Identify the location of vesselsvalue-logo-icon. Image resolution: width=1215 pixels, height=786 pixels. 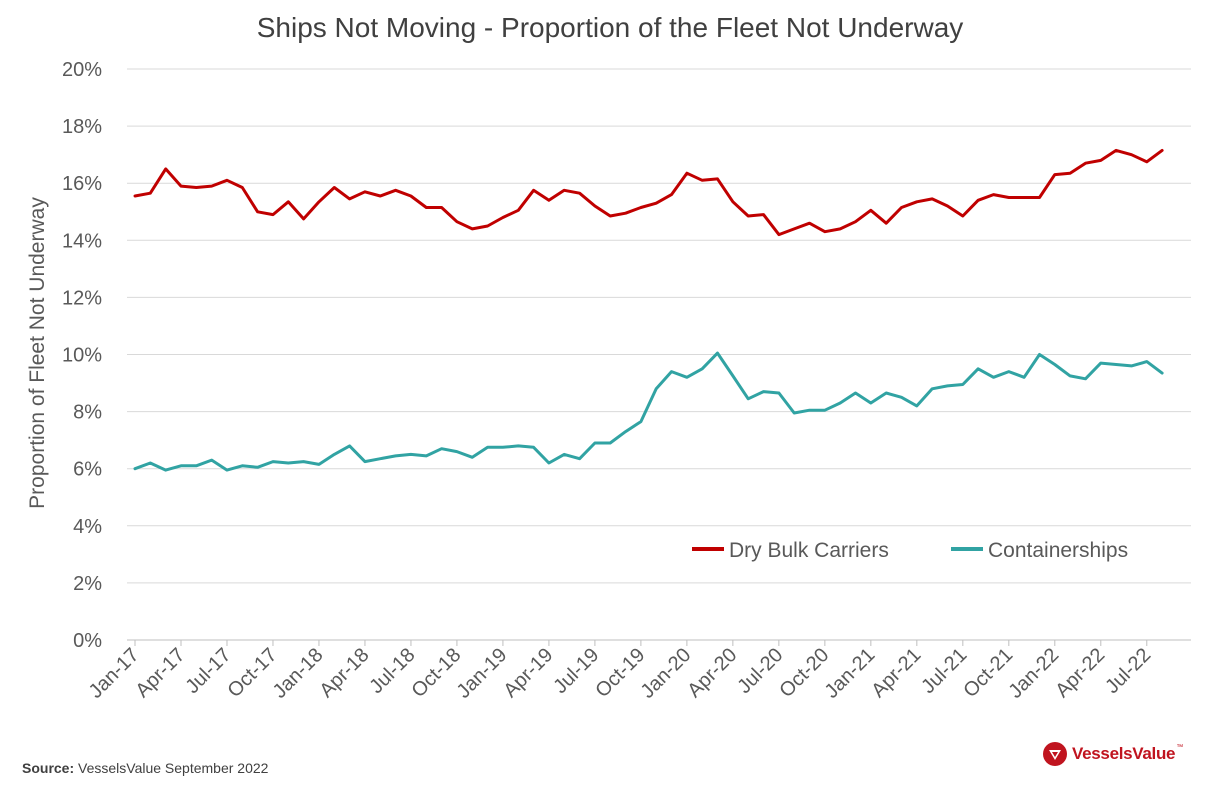
(1055, 754).